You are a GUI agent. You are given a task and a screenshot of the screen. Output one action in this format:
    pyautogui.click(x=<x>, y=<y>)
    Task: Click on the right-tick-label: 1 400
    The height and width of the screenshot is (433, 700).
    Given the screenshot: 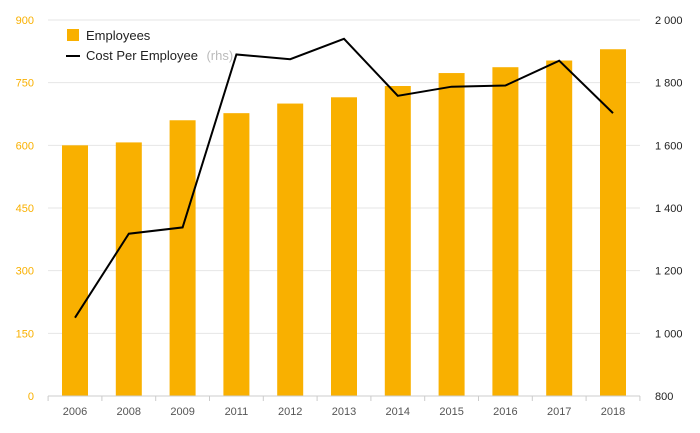 What is the action you would take?
    pyautogui.click(x=669, y=209)
    